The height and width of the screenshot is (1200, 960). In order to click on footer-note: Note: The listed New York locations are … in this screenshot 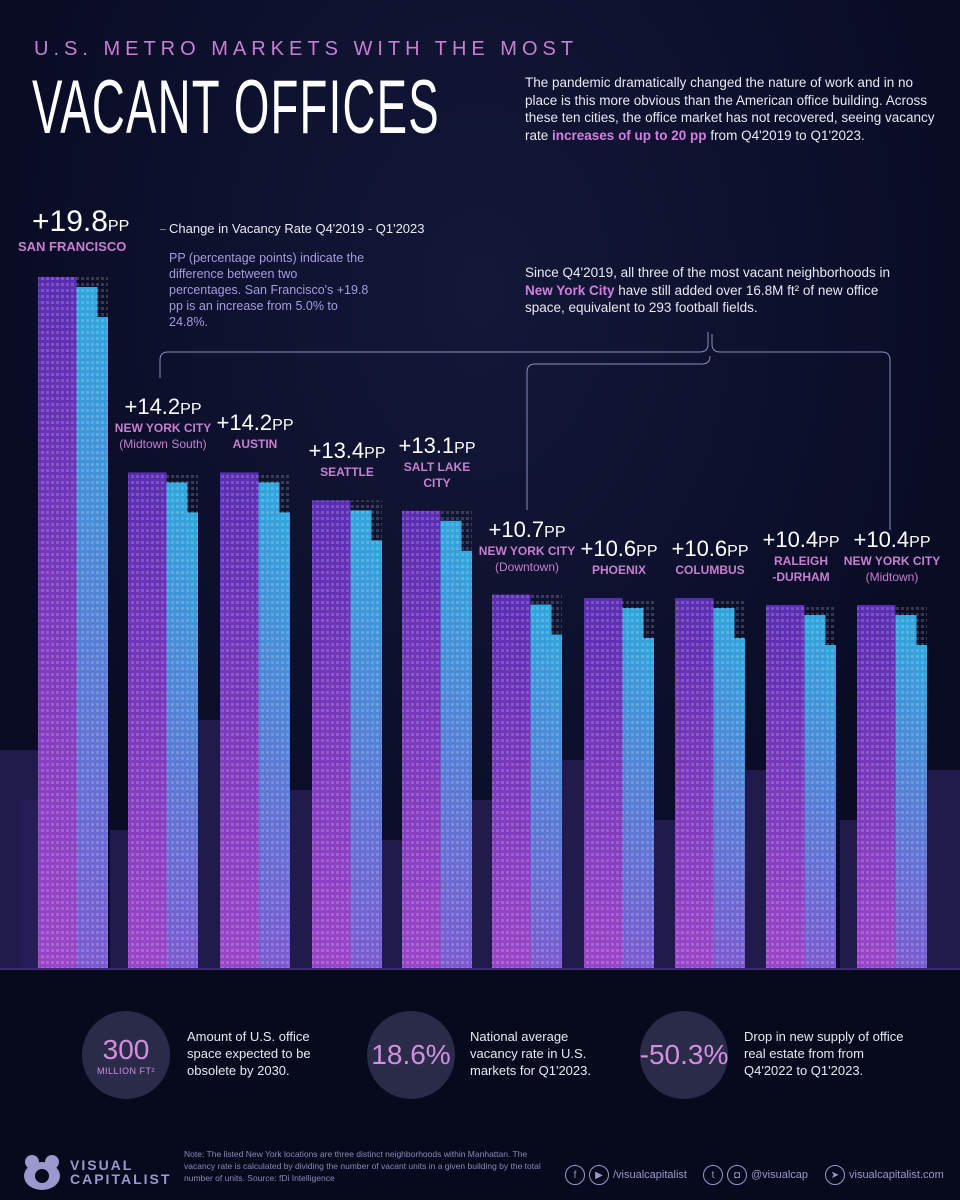, I will do `click(362, 1166)`.